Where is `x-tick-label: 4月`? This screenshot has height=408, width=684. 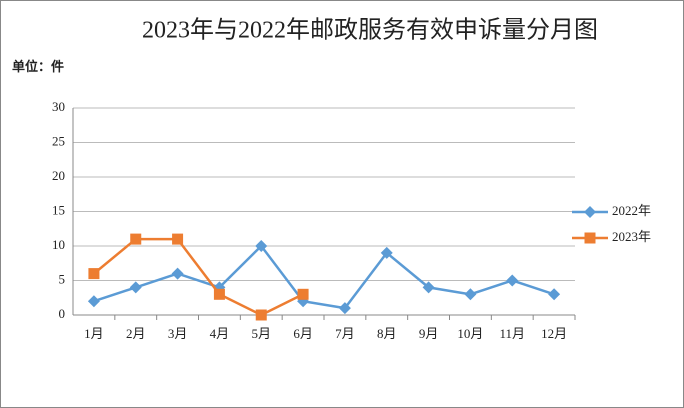
x-tick-label: 4月 is located at coordinates (220, 333).